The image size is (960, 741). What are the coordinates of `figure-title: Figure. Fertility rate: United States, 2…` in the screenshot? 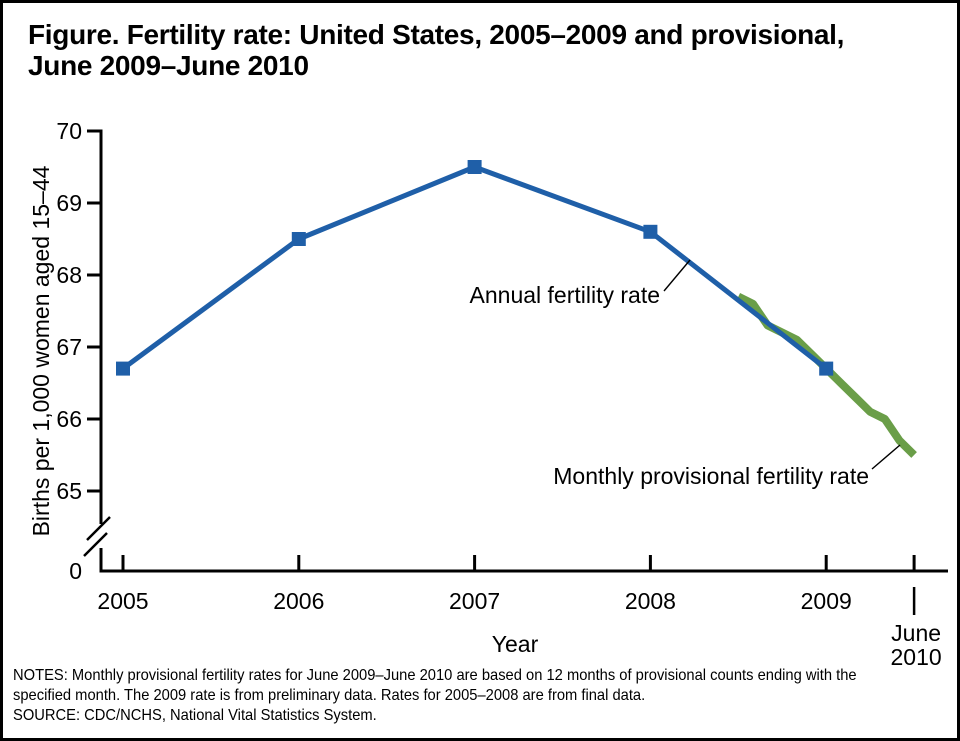 It's located at (436, 50).